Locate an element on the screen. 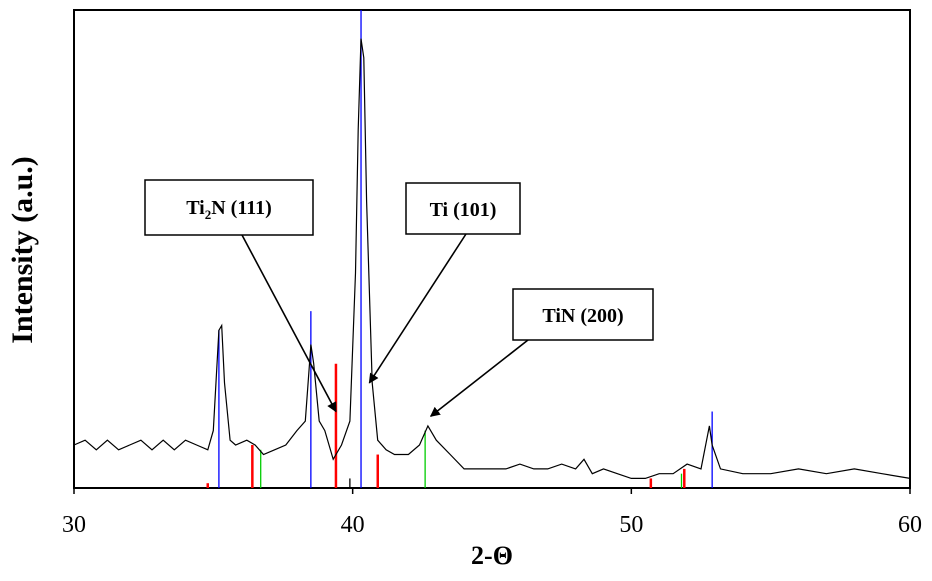  annotation-label: Ti (101) is located at coordinates (463, 210).